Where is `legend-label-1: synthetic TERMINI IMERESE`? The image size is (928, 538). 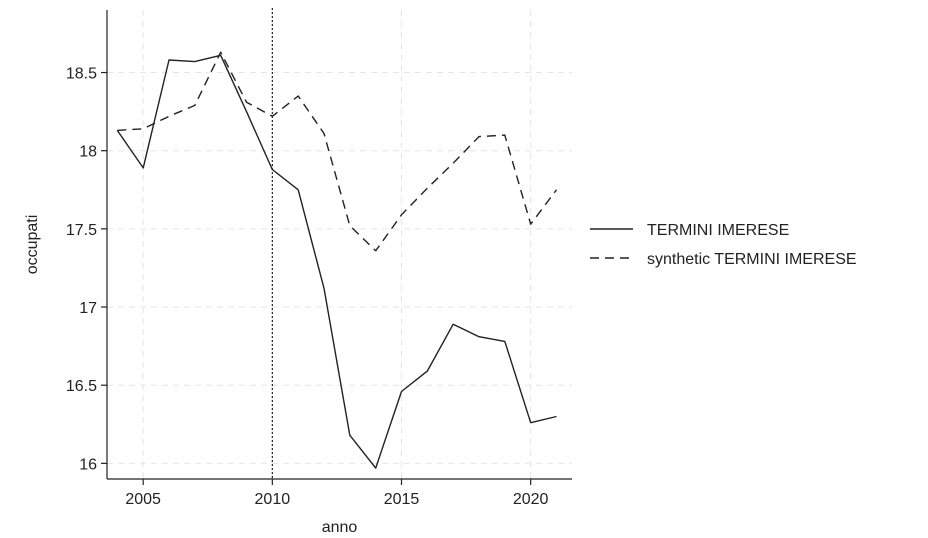
legend-label-1: synthetic TERMINI IMERESE is located at coordinates (752, 259).